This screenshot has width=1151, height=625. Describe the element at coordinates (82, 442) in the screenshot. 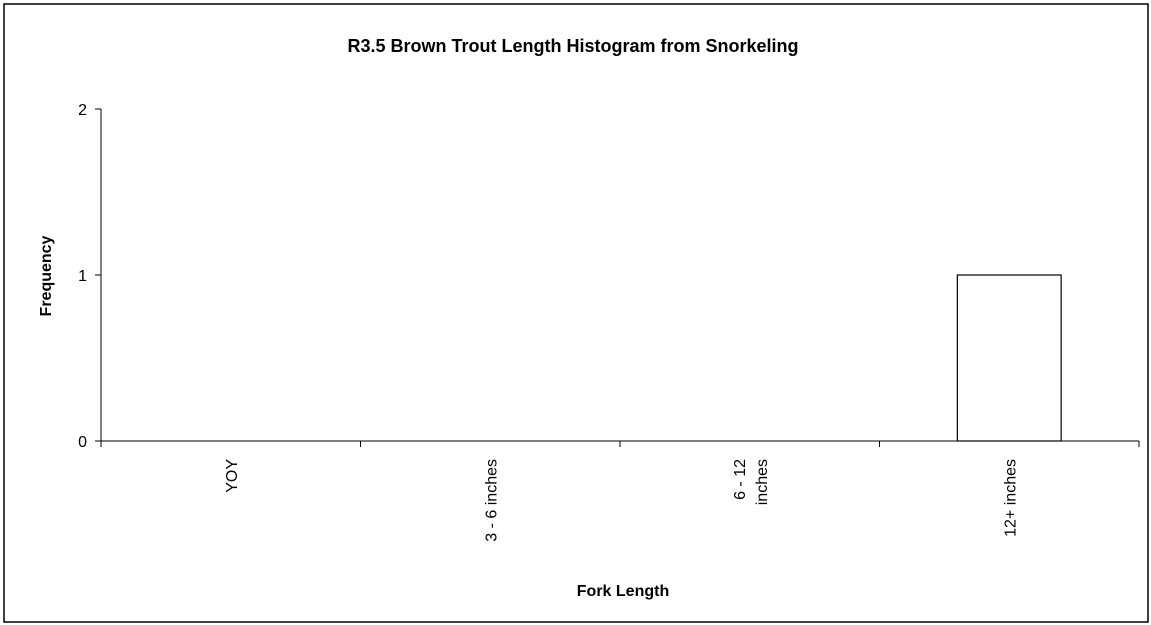

I see `y-tick-label-0: 0` at that location.